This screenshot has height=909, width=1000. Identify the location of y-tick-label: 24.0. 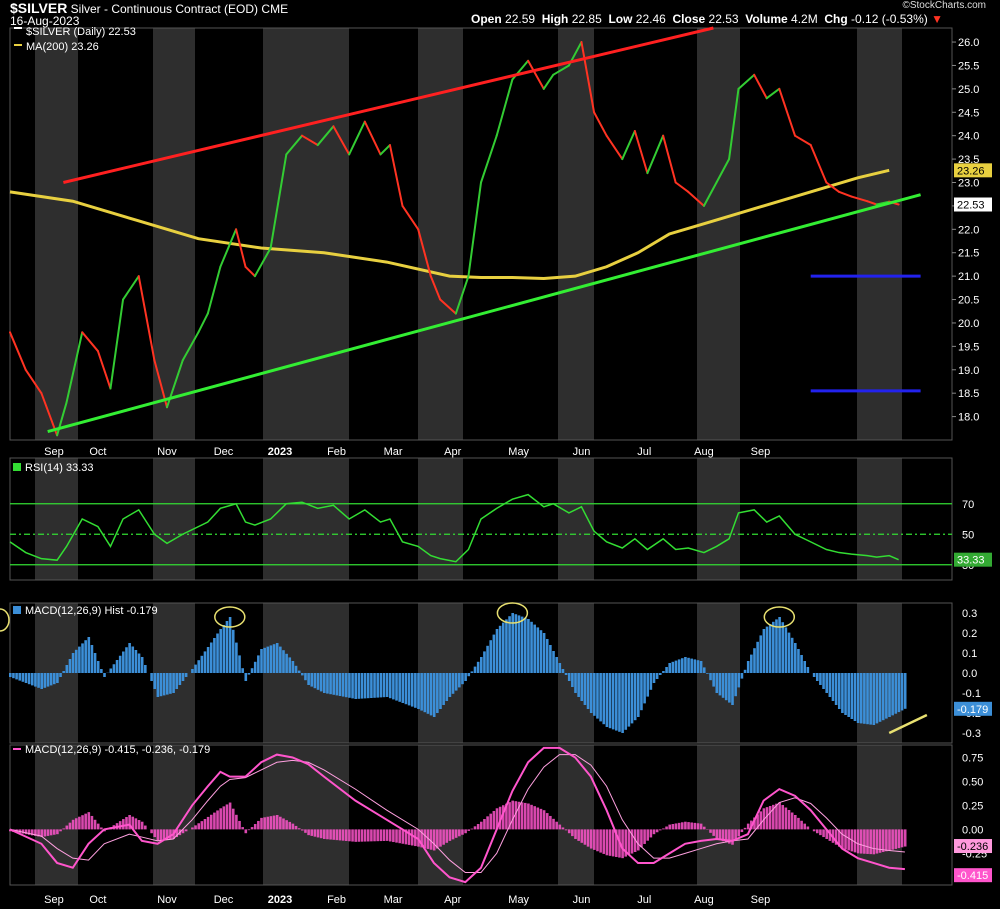
(968, 137).